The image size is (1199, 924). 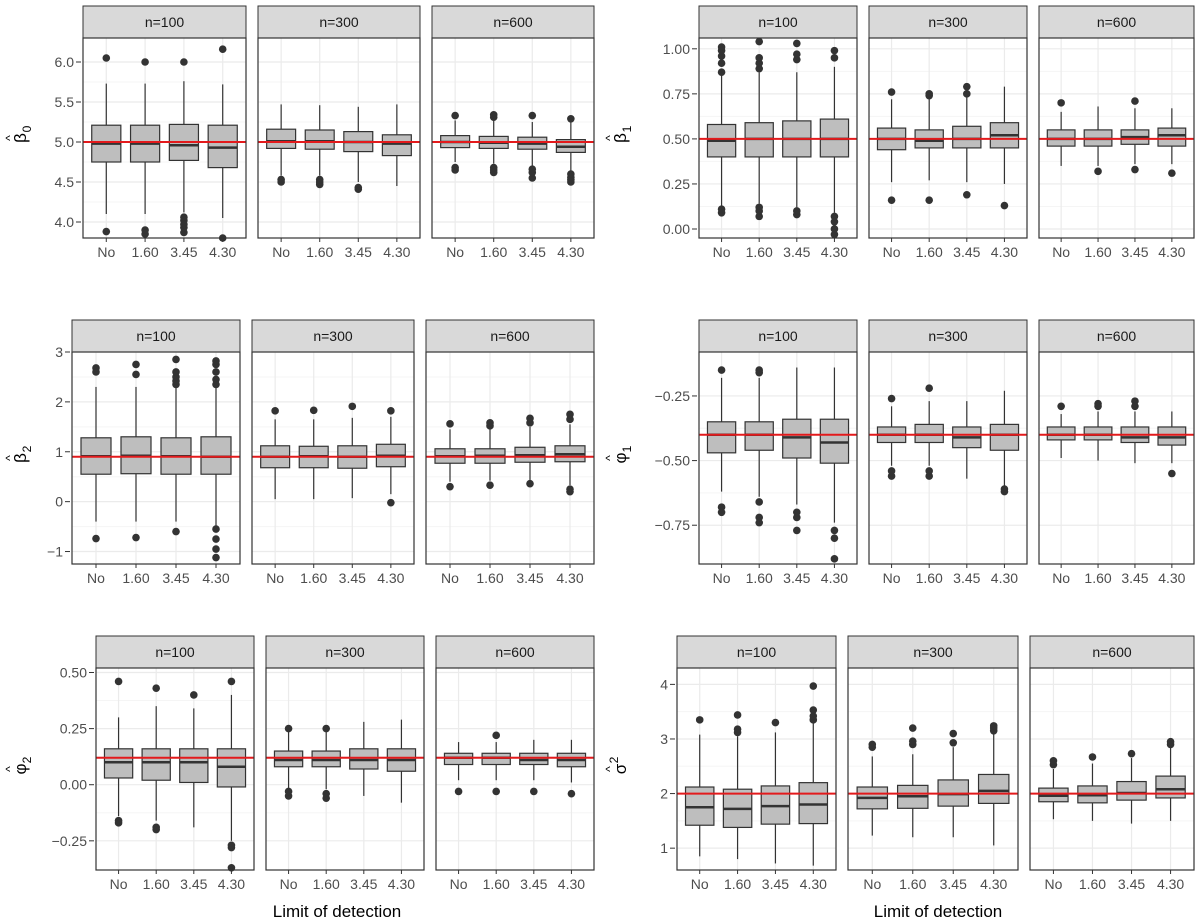 I want to click on boxplot-No, so click(x=721, y=130).